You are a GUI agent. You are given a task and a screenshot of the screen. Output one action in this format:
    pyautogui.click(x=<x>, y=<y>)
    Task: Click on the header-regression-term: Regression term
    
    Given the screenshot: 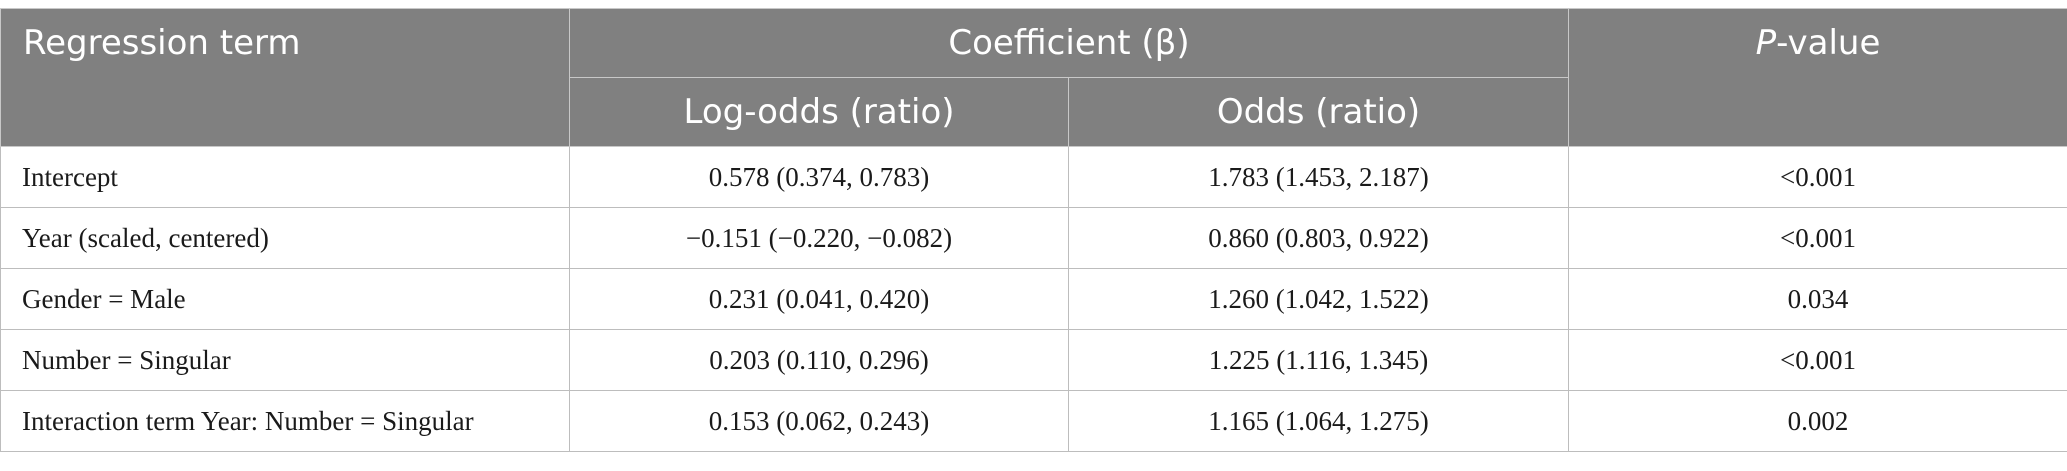 What is the action you would take?
    pyautogui.click(x=285, y=77)
    